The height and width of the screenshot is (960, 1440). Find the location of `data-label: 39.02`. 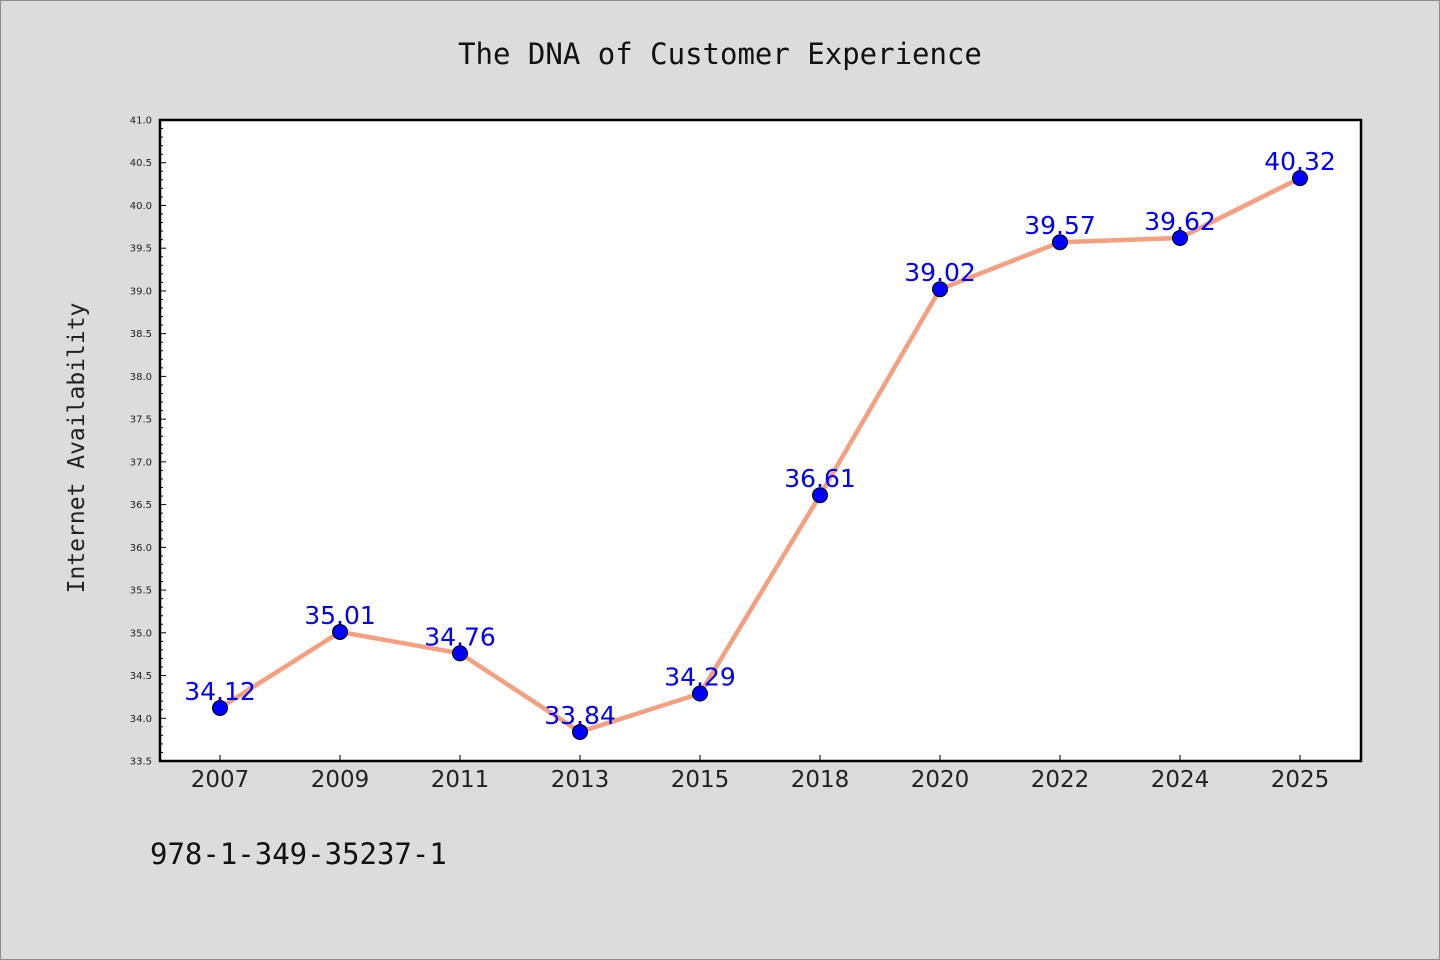

data-label: 39.02 is located at coordinates (940, 272).